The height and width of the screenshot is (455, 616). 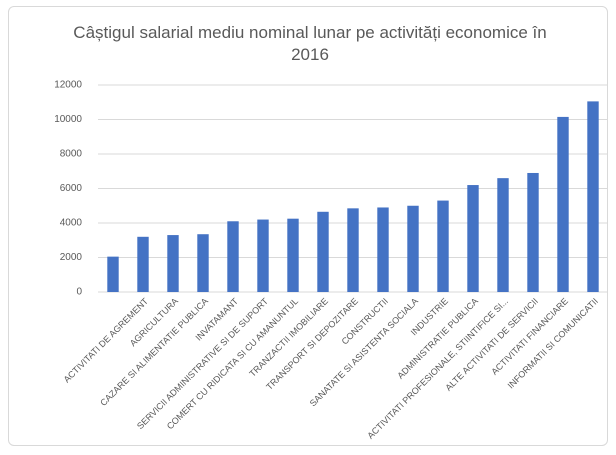 What do you see at coordinates (364, 352) in the screenshot?
I see `x-tick-label: SANATATE SI ASISTENTA SOCIALA` at bounding box center [364, 352].